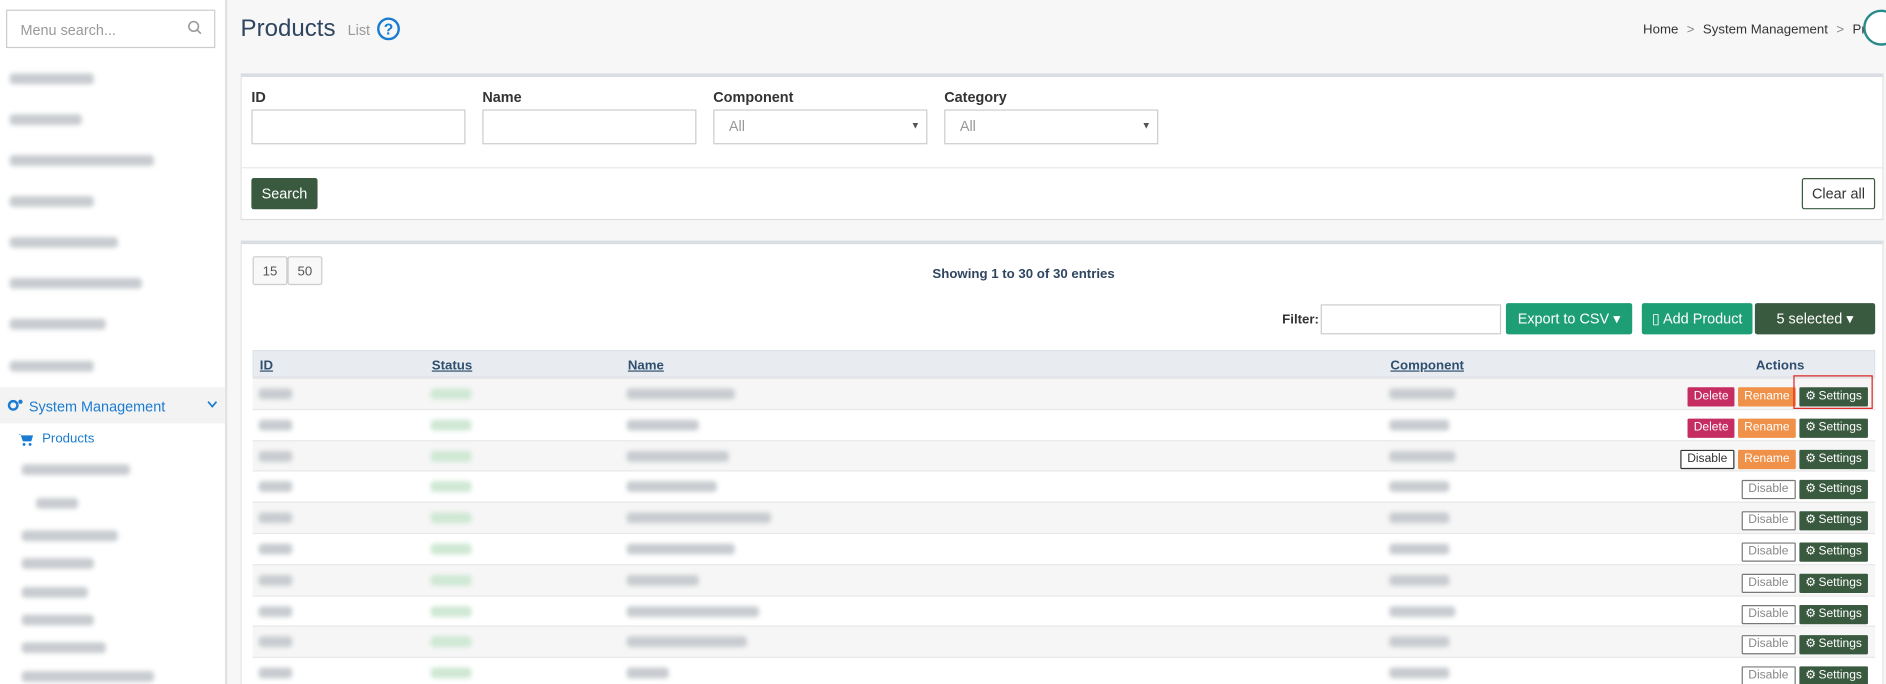 The height and width of the screenshot is (684, 1886). Describe the element at coordinates (1064, 364) in the screenshot. I see `table-header: ID Status Name Component Actions` at that location.